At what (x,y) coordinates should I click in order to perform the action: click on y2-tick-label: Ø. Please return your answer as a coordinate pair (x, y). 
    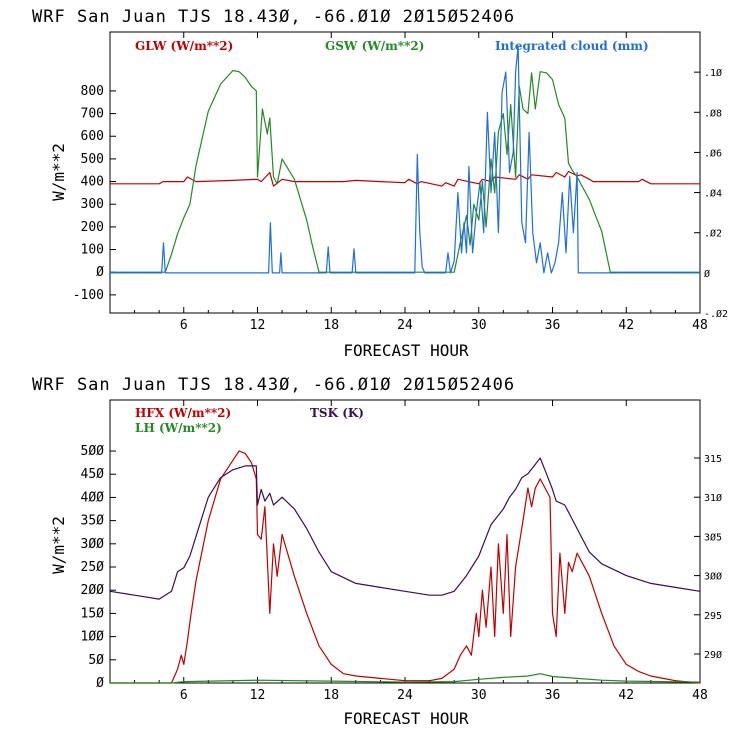
    Looking at the image, I should click on (707, 274).